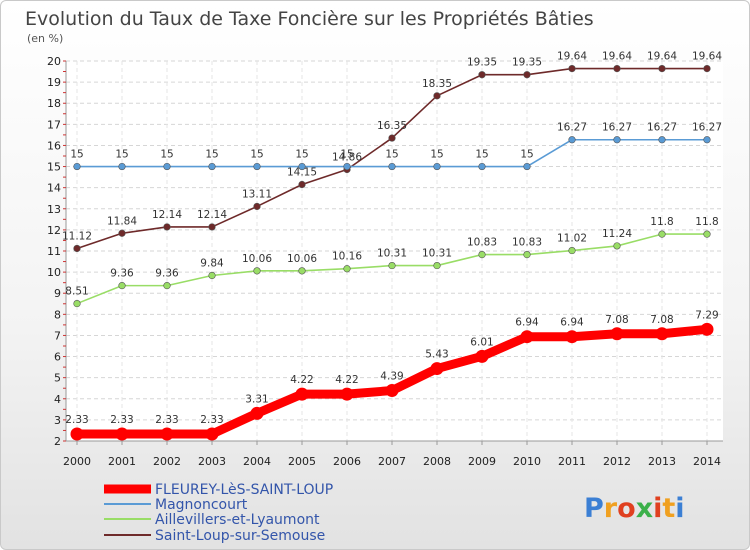 This screenshot has width=750, height=550. What do you see at coordinates (626, 508) in the screenshot?
I see `brand-letter: o` at bounding box center [626, 508].